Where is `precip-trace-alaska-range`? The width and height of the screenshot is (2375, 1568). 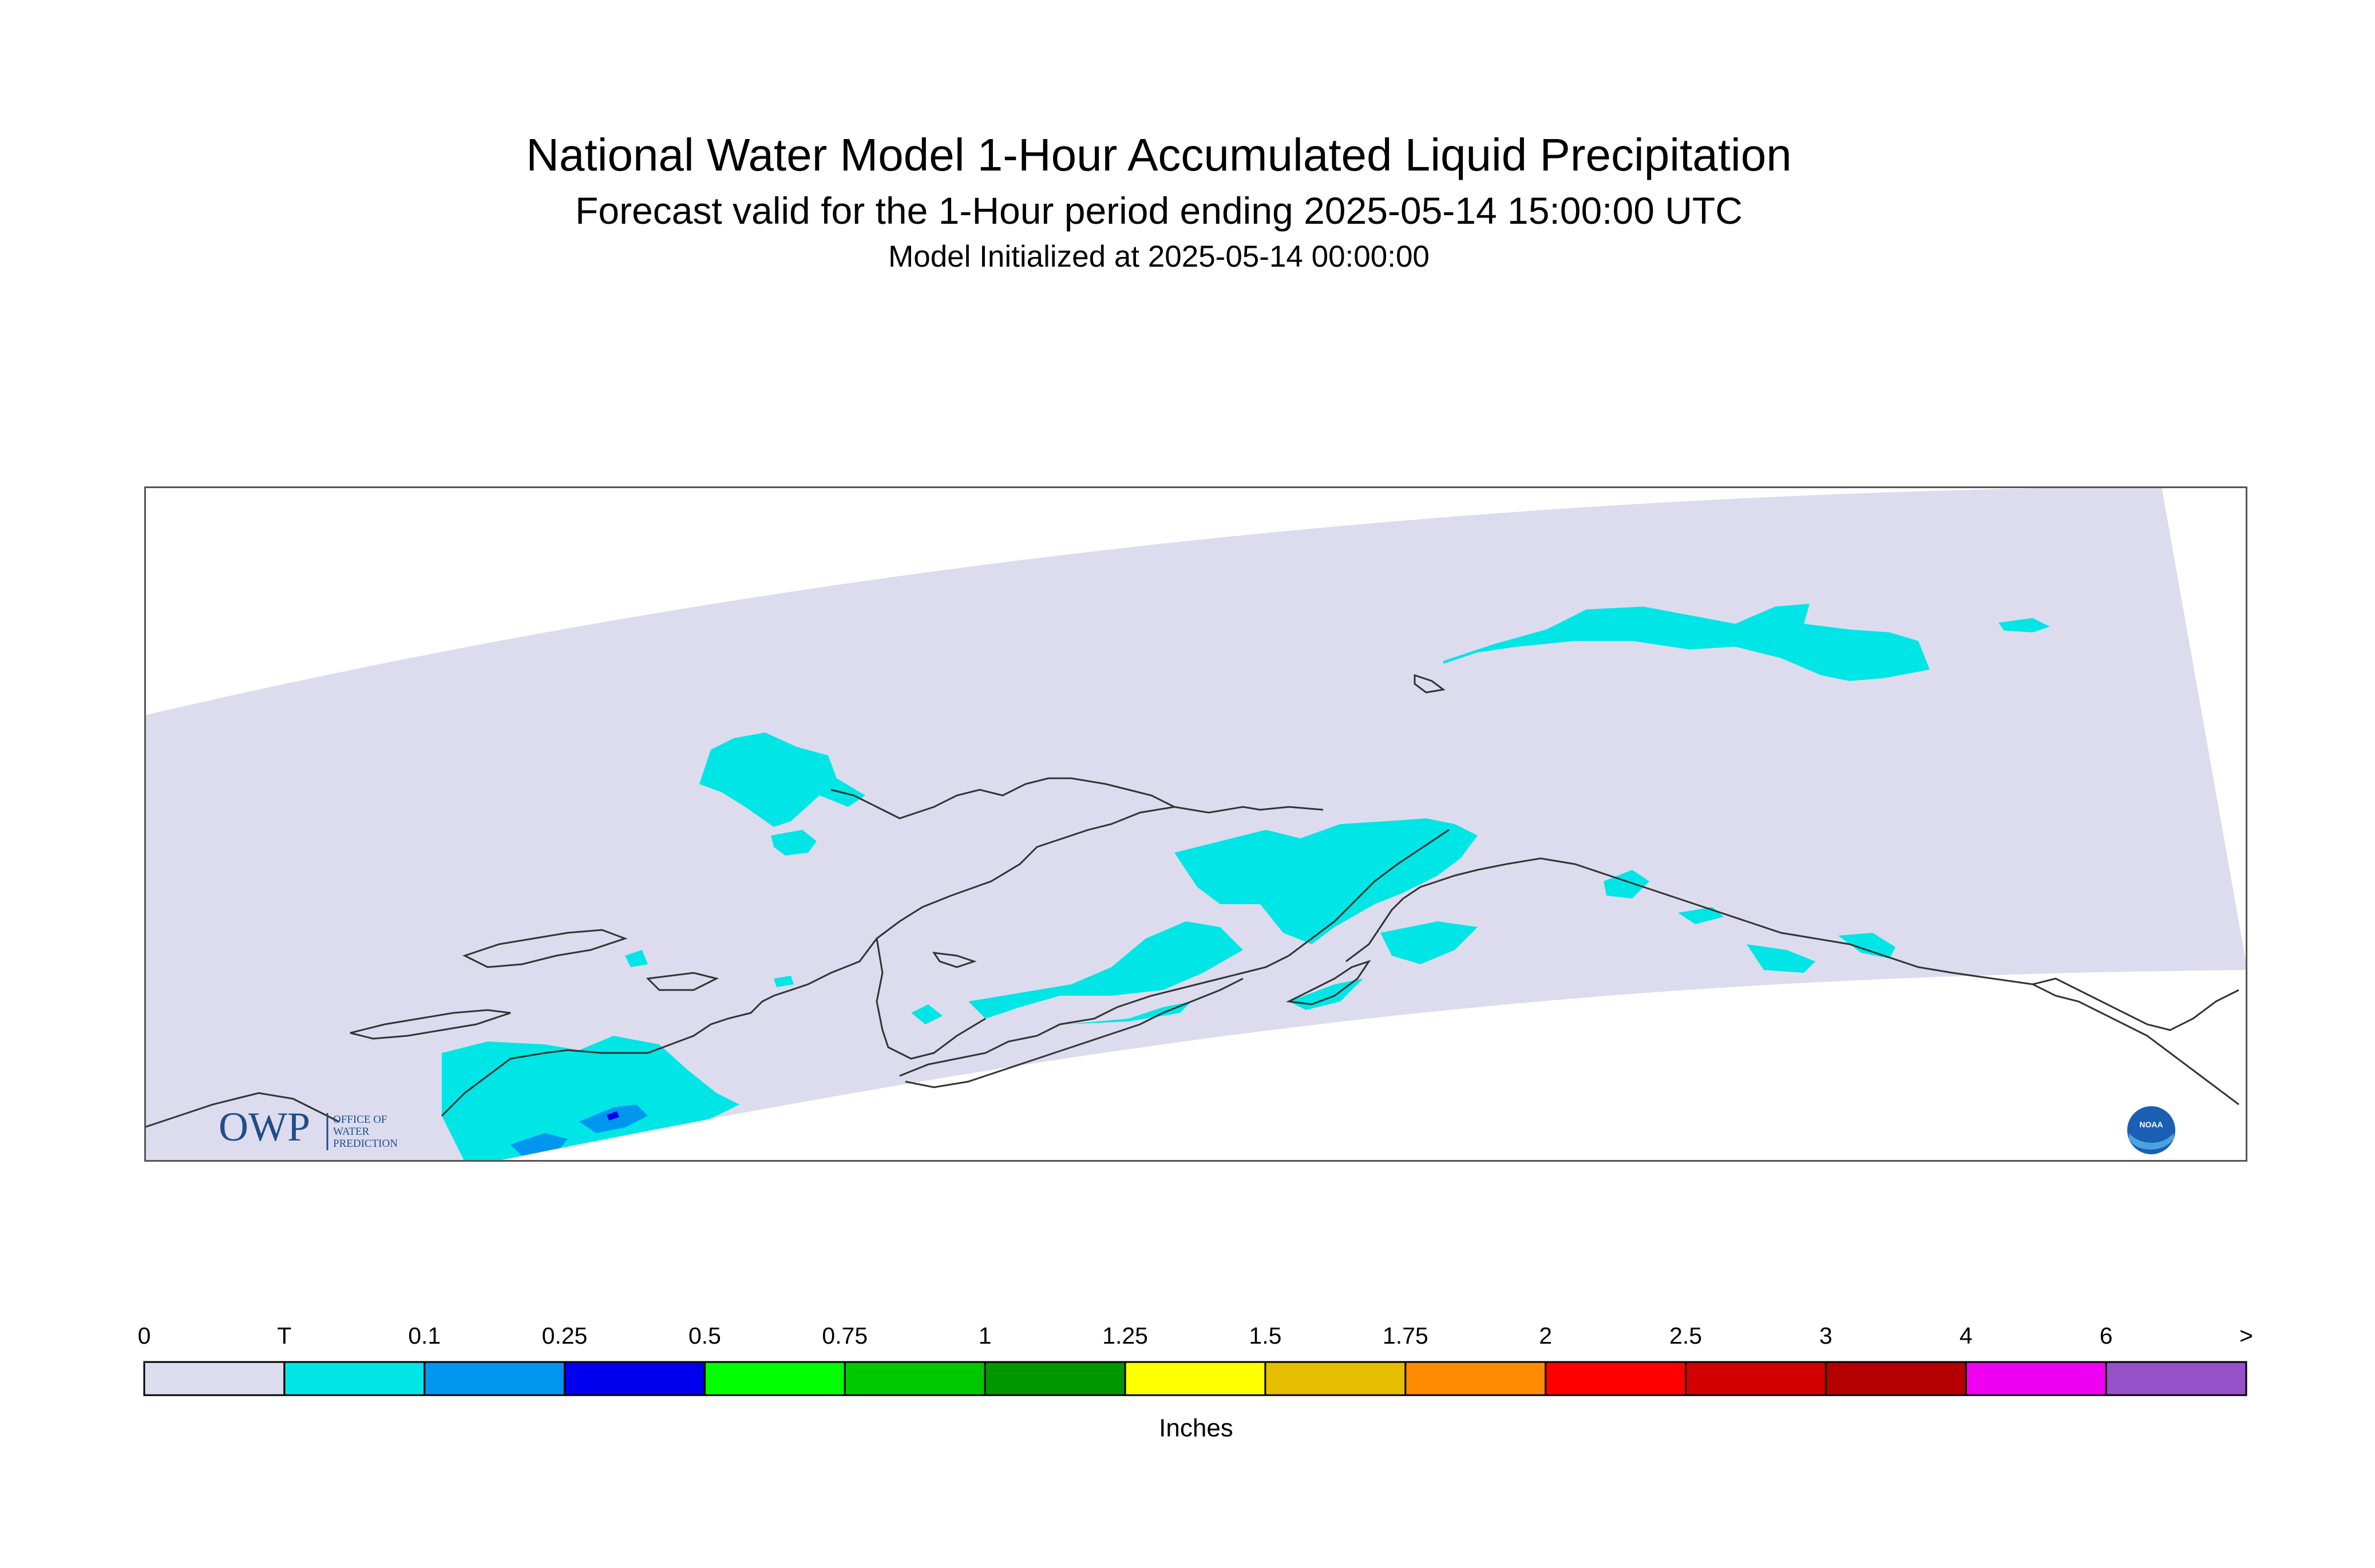
precip-trace-alaska-range is located at coordinates (1429, 942).